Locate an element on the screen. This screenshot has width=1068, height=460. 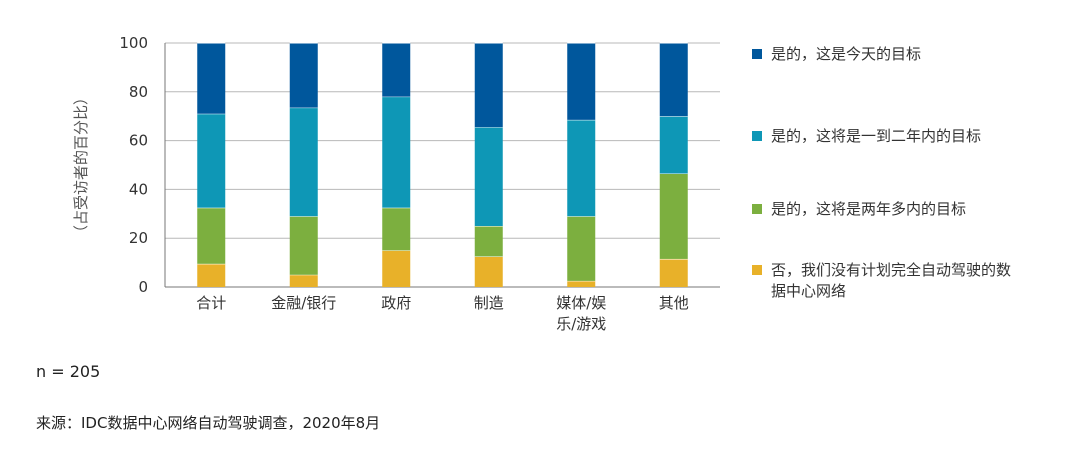
legend-label: 否，我们没有计划完全自动驾驶的数据中心网络 is located at coordinates (891, 280).